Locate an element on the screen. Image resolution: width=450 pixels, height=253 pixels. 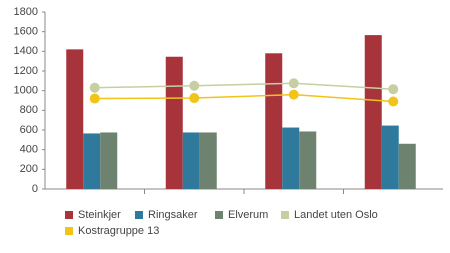
y-tick-label: 1800 is located at coordinates (26, 12).